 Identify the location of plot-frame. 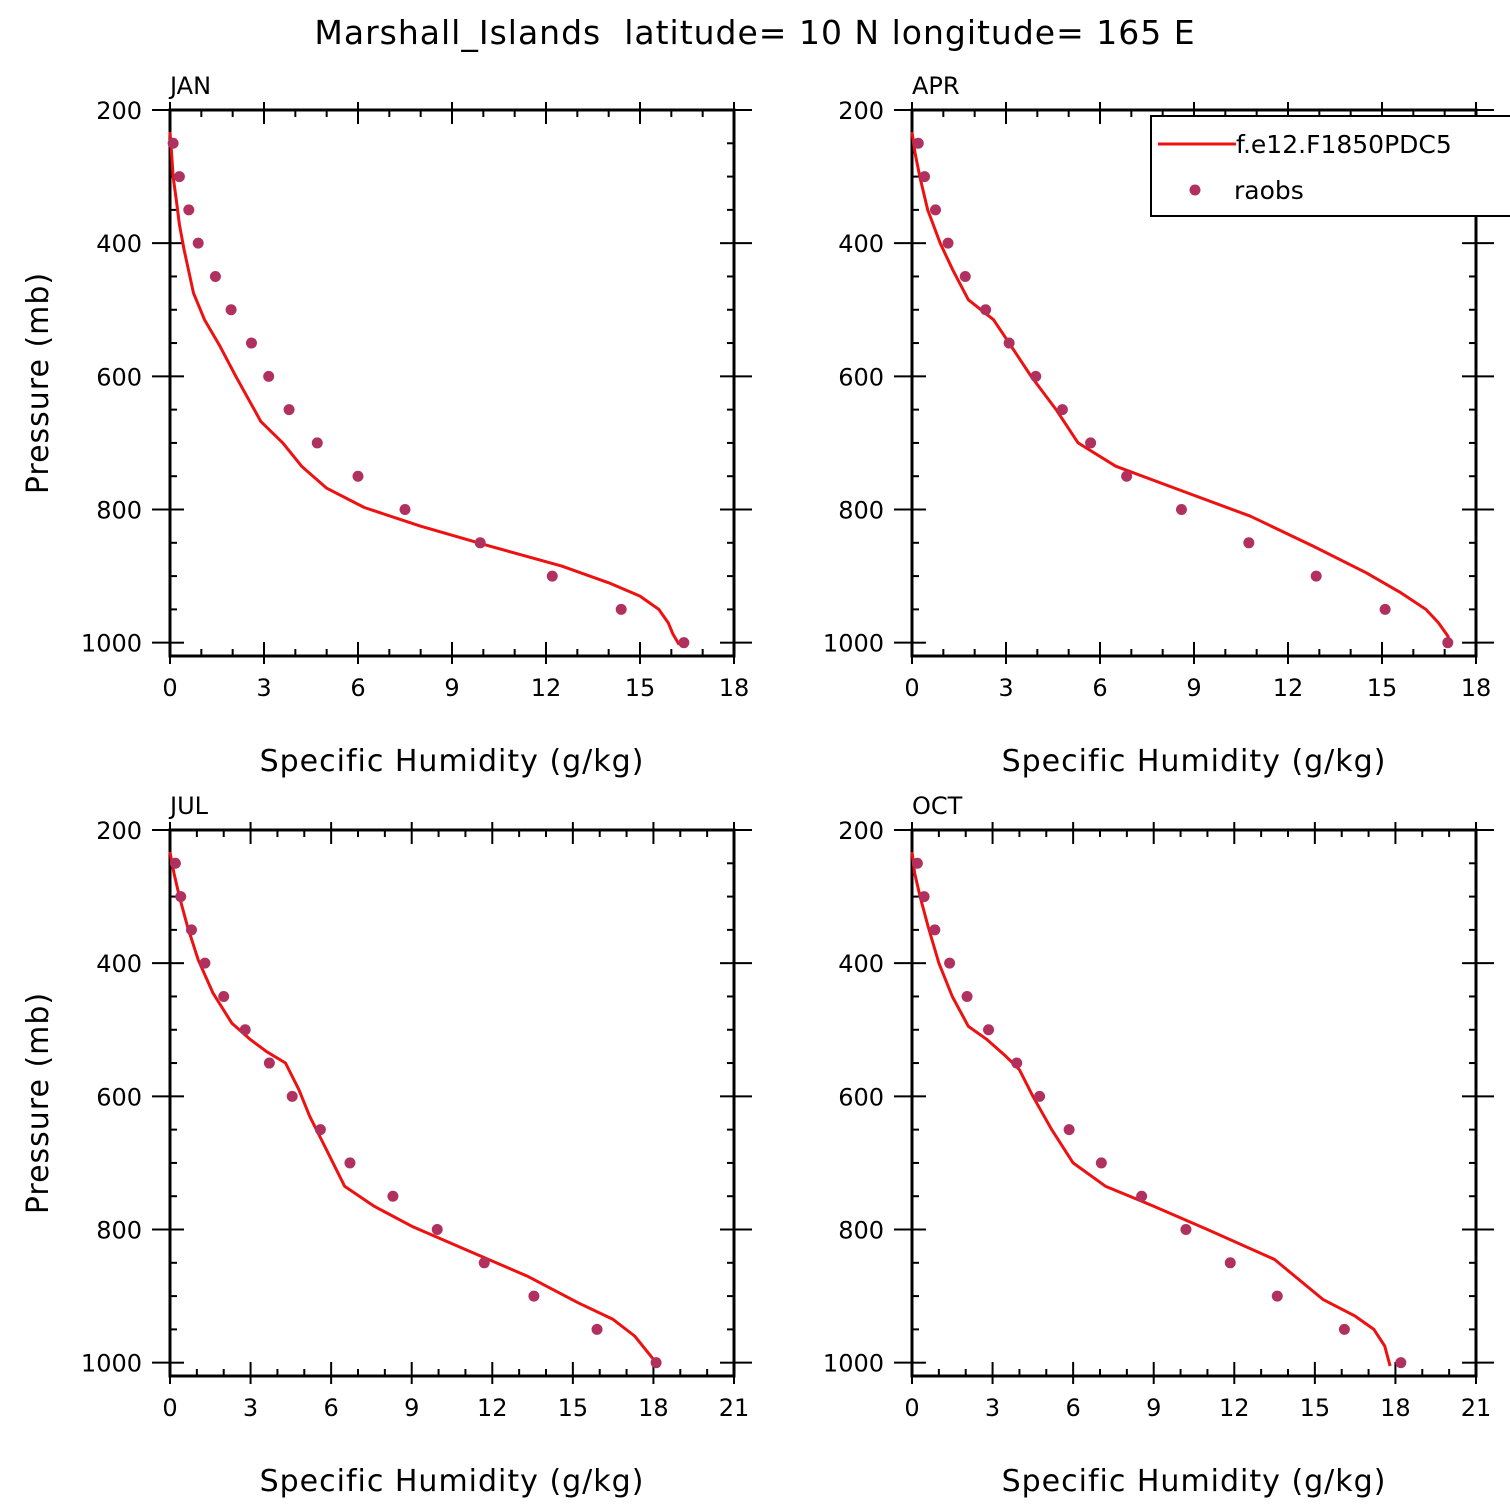
(1194, 1103).